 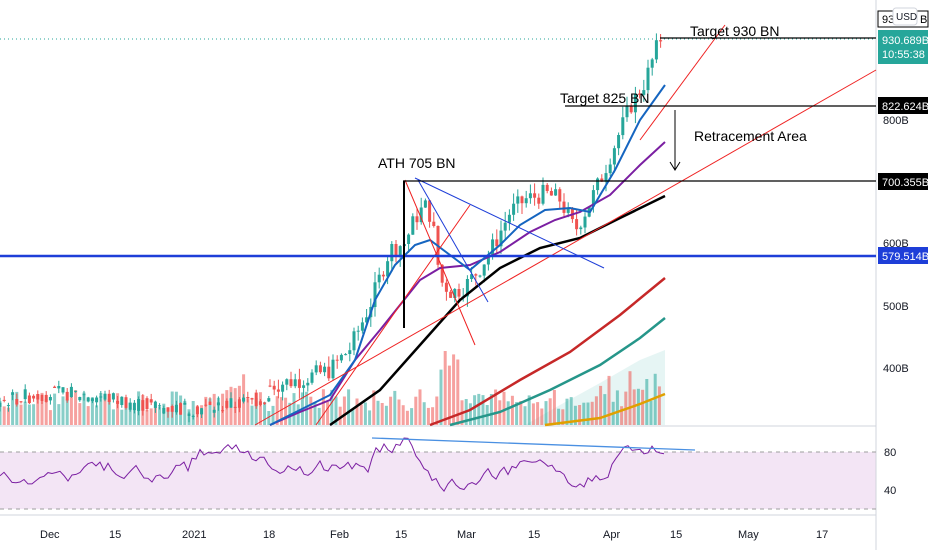 I want to click on ma-orange, so click(x=605, y=409).